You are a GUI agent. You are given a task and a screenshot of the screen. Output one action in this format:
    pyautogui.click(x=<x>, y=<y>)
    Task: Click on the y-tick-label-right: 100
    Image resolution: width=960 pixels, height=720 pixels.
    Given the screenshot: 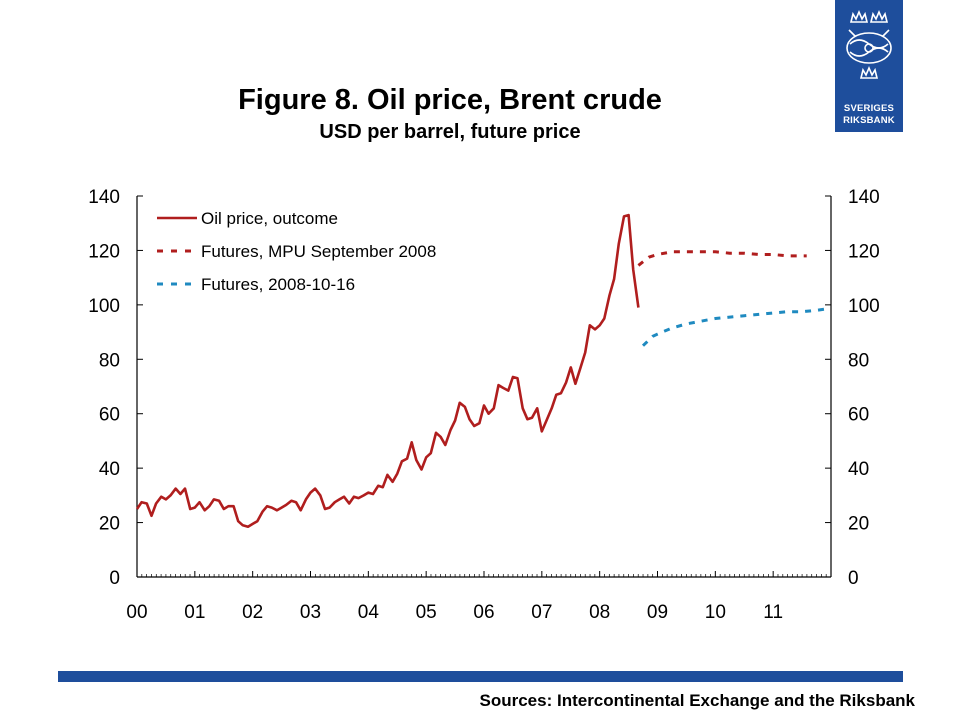 What is the action you would take?
    pyautogui.click(x=864, y=306)
    